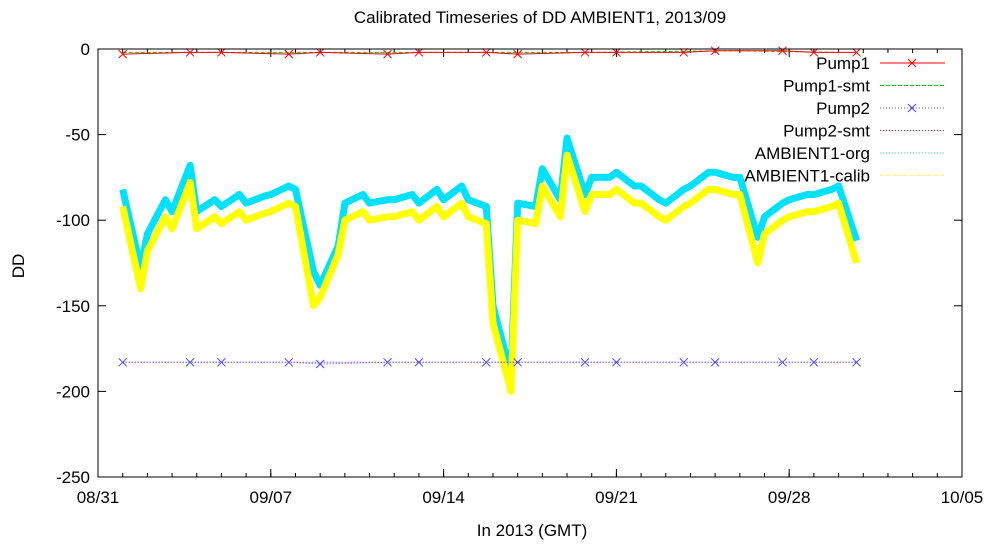 This screenshot has width=998, height=552. I want to click on y-tick-label: -50, so click(77, 135).